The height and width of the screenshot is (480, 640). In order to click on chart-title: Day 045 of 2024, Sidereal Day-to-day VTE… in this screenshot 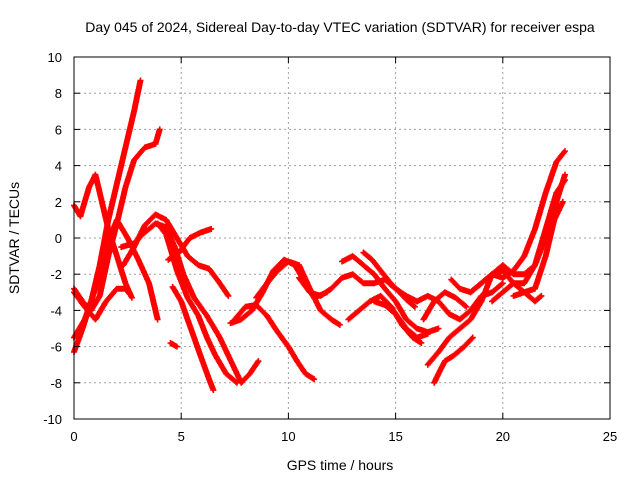, I will do `click(340, 27)`.